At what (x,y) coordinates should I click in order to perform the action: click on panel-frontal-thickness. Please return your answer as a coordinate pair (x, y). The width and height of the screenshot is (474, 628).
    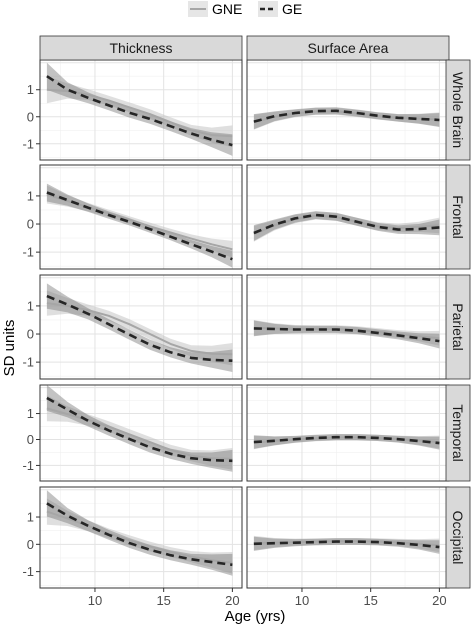
    Looking at the image, I should click on (141, 217).